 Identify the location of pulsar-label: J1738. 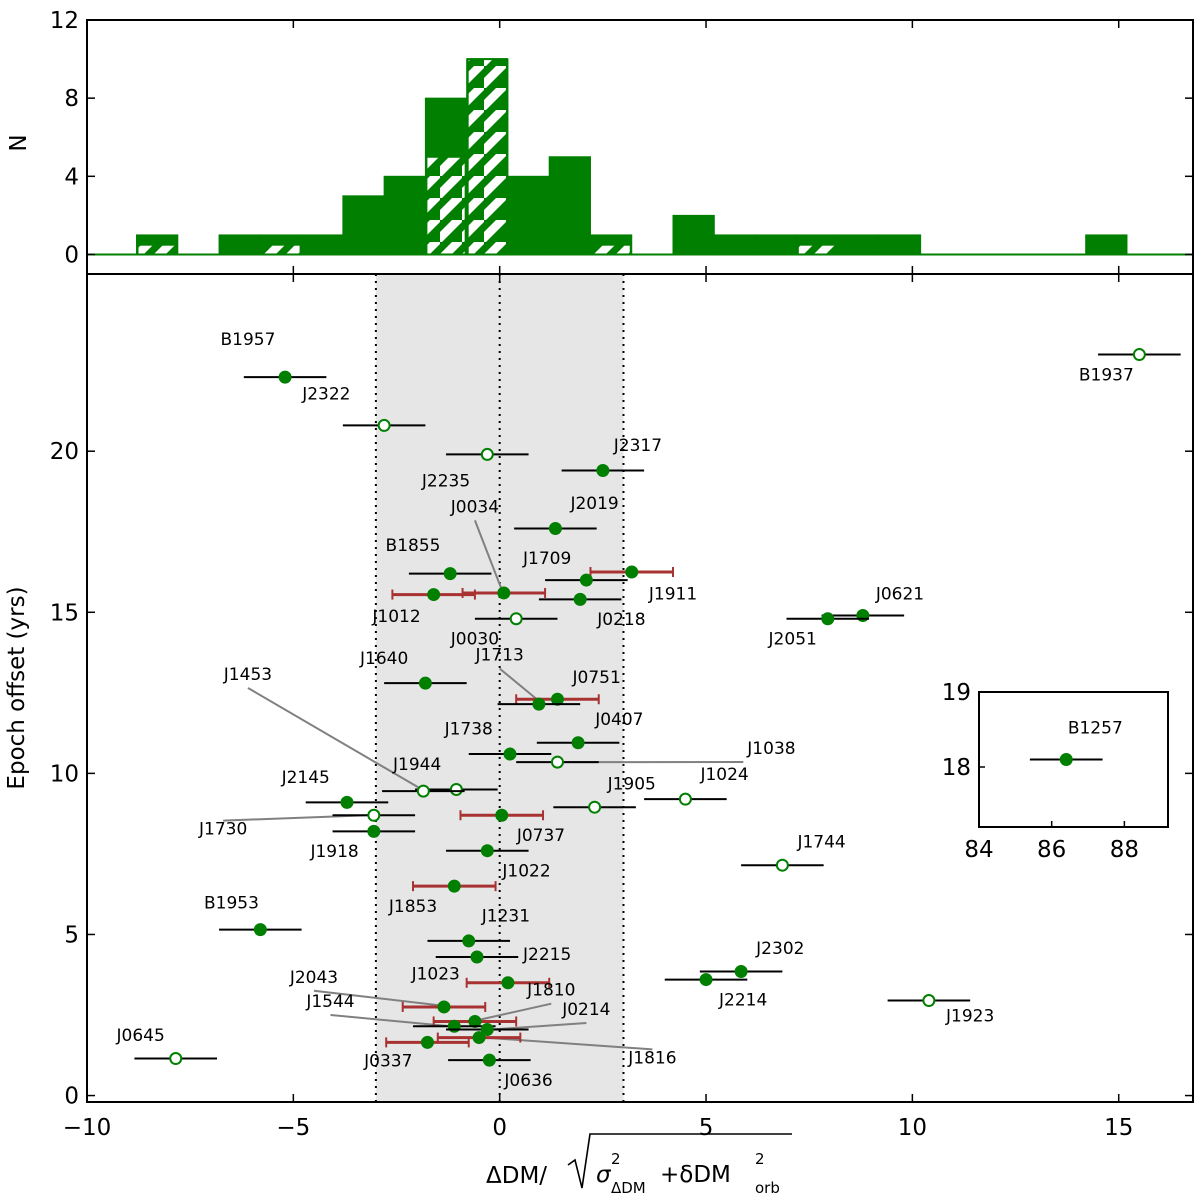
(468, 730).